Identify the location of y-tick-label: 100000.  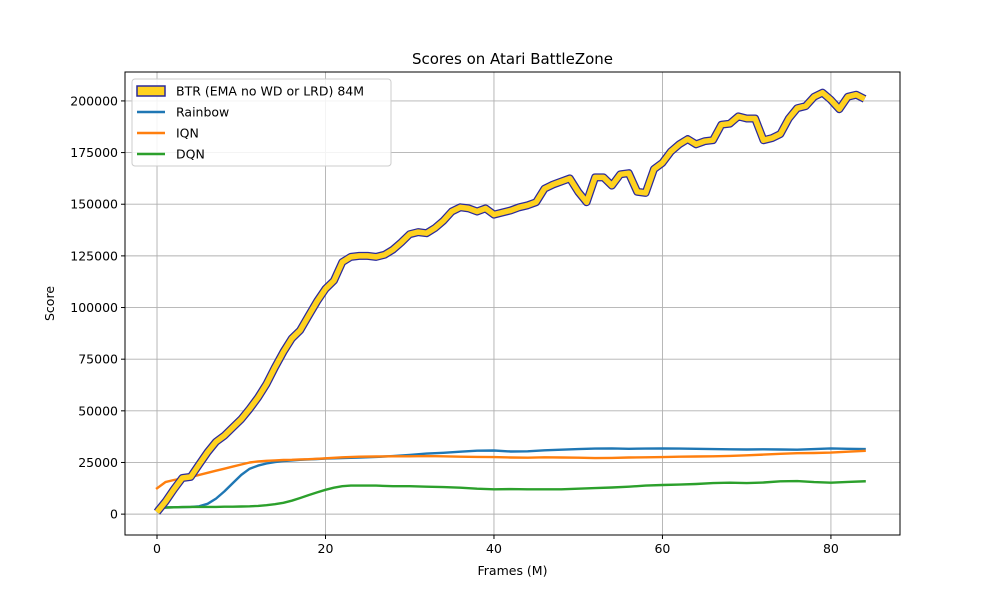
(94, 307).